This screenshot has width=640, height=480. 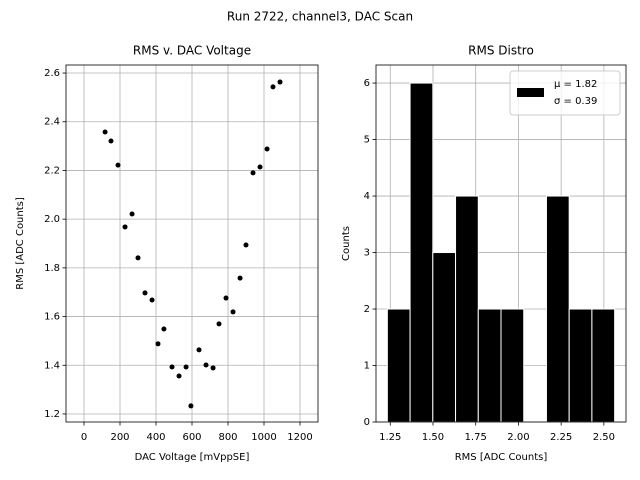 What do you see at coordinates (191, 437) in the screenshot?
I see `x-tick-label: 600` at bounding box center [191, 437].